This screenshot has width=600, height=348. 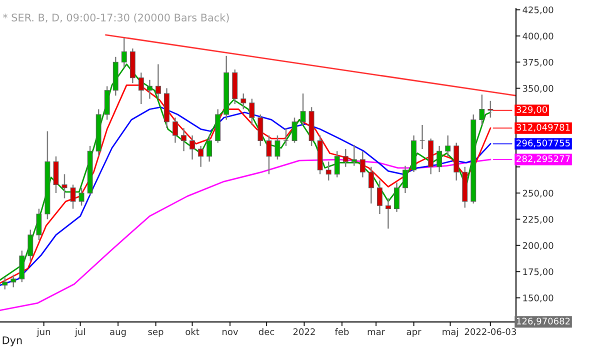 What do you see at coordinates (79, 332) in the screenshot?
I see `x-tick-label: jul` at bounding box center [79, 332].